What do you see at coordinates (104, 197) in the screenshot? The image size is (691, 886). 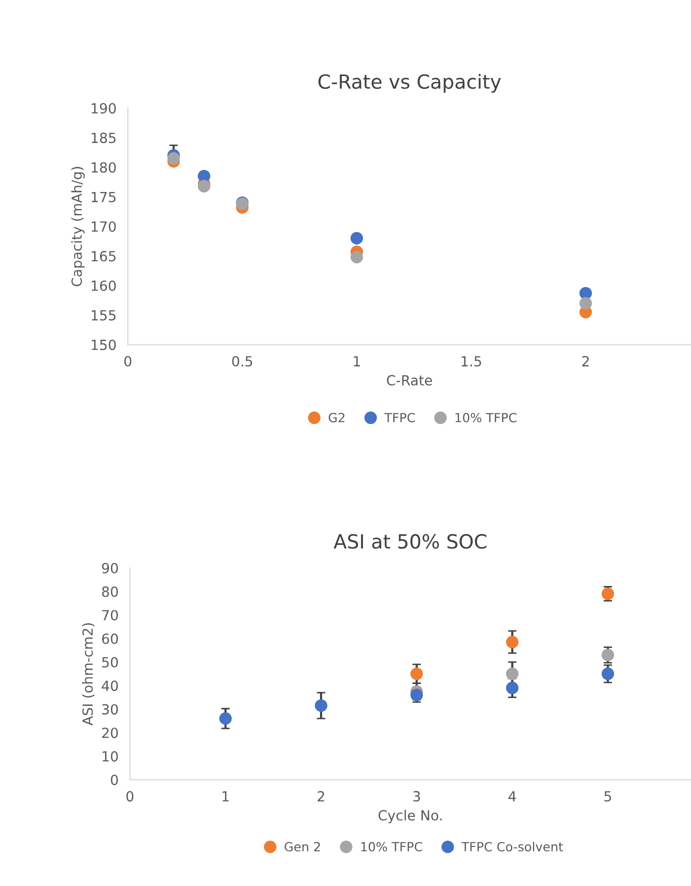 I see `y-tick-label: 175` at bounding box center [104, 197].